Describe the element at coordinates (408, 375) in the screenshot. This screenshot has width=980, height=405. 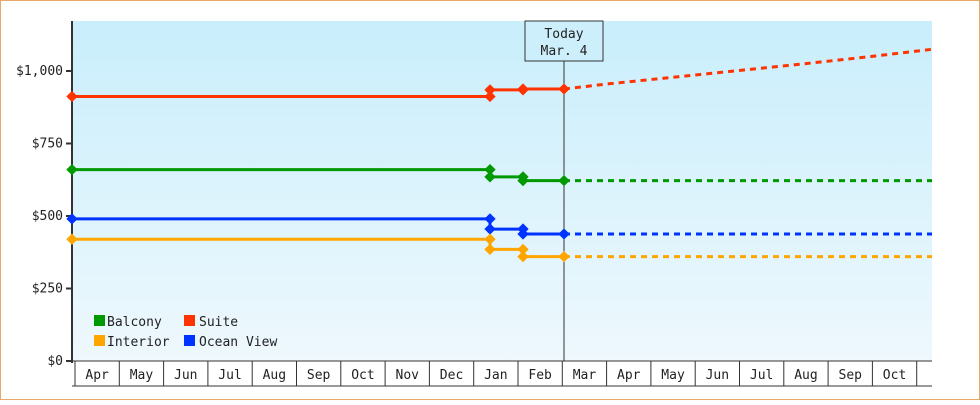
I see `x-tick-label: Nov` at that location.